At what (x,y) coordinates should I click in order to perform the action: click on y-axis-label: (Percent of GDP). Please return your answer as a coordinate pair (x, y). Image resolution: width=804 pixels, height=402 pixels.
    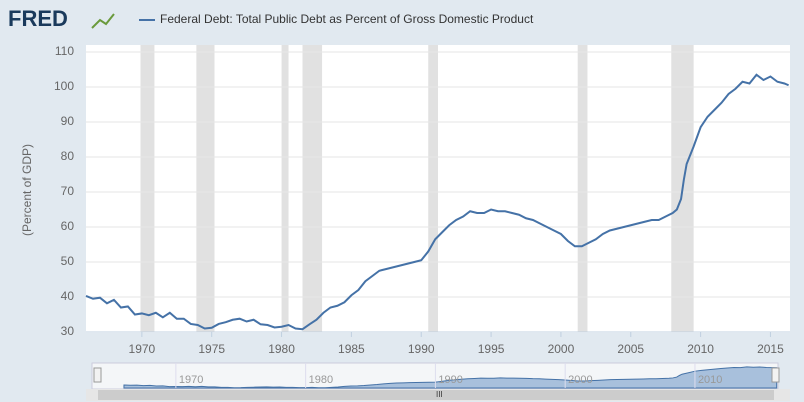
    Looking at the image, I should click on (27, 190).